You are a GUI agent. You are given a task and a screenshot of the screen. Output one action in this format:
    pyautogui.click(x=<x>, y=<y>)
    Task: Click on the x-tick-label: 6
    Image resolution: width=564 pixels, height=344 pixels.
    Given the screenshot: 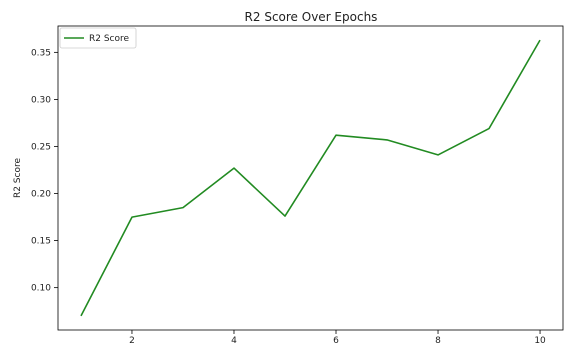 What is the action you would take?
    pyautogui.click(x=336, y=340)
    